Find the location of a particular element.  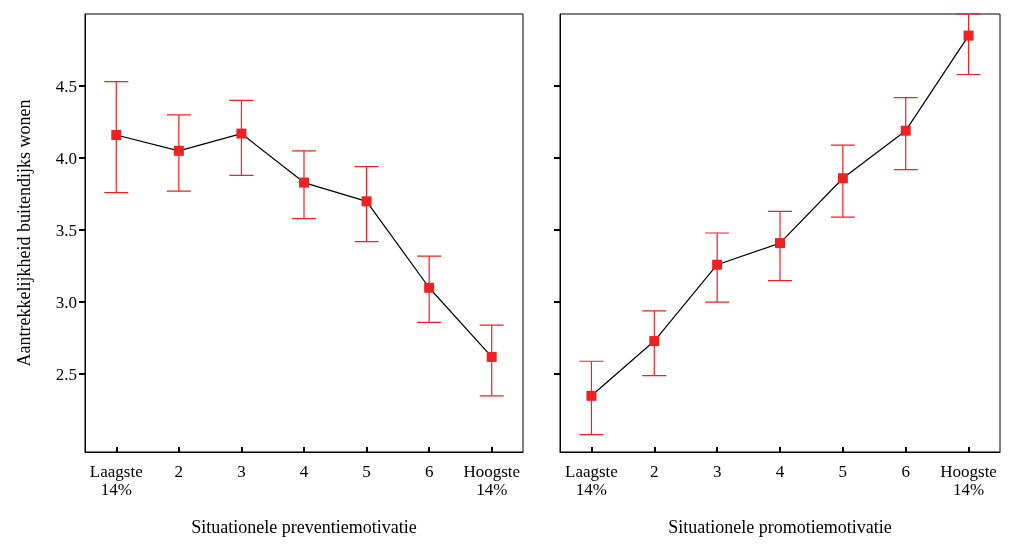

y-tick-label: 4.0 is located at coordinates (66, 158).